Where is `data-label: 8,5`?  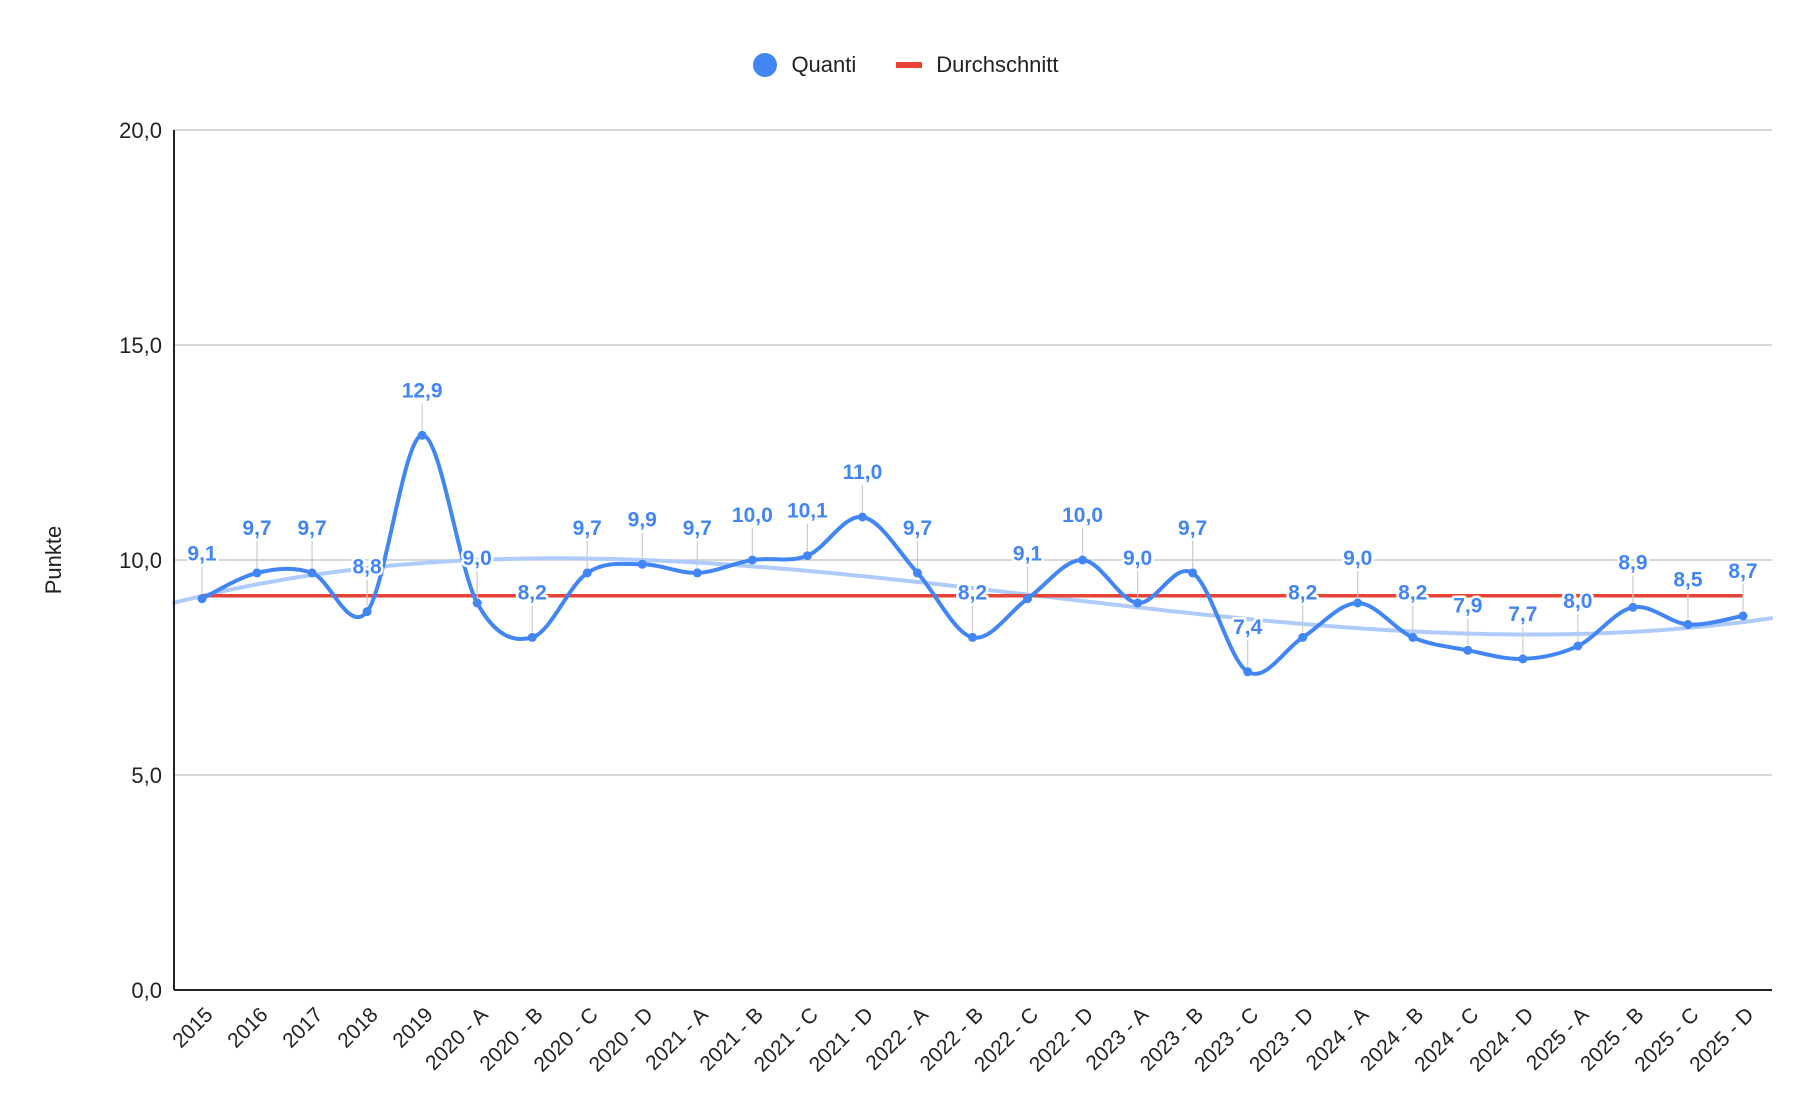
data-label: 8,5 is located at coordinates (1688, 580).